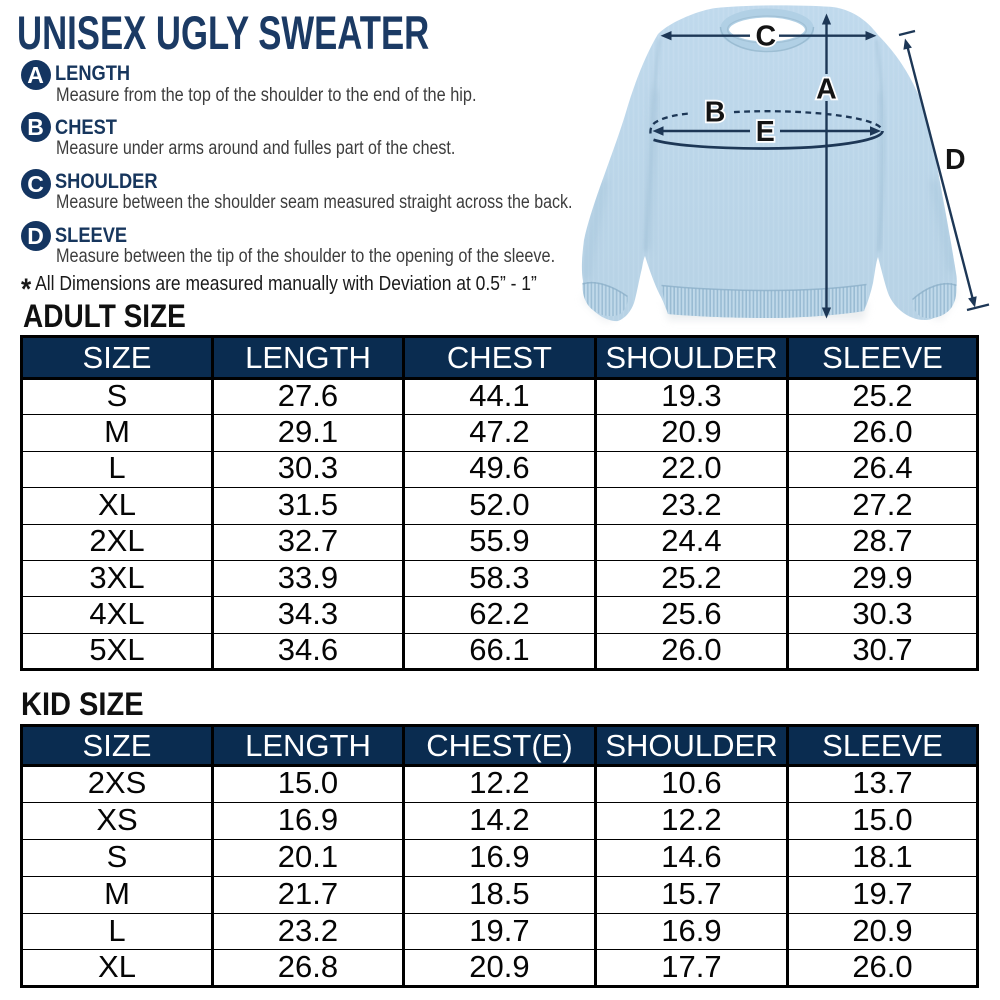 The image size is (1000, 1000). I want to click on svg-text: D, so click(955, 160).